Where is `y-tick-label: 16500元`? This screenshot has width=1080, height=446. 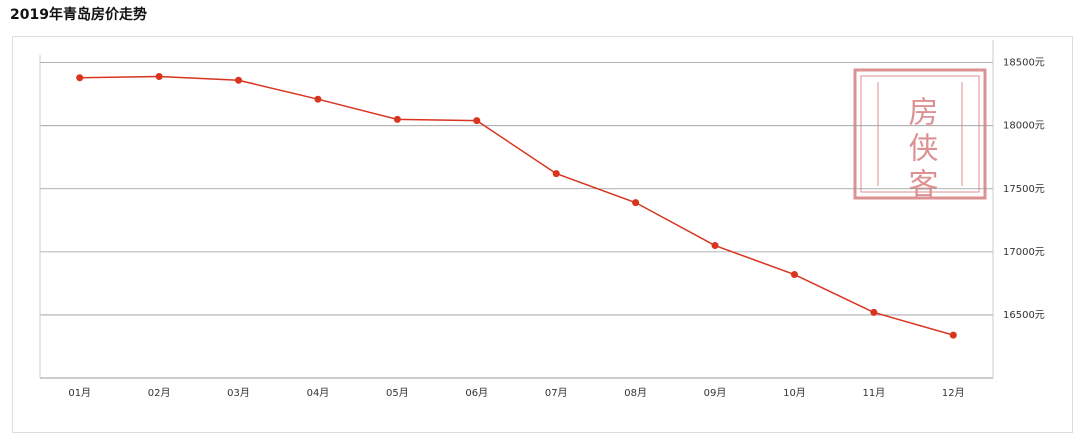
y-tick-label: 16500元 is located at coordinates (1024, 315).